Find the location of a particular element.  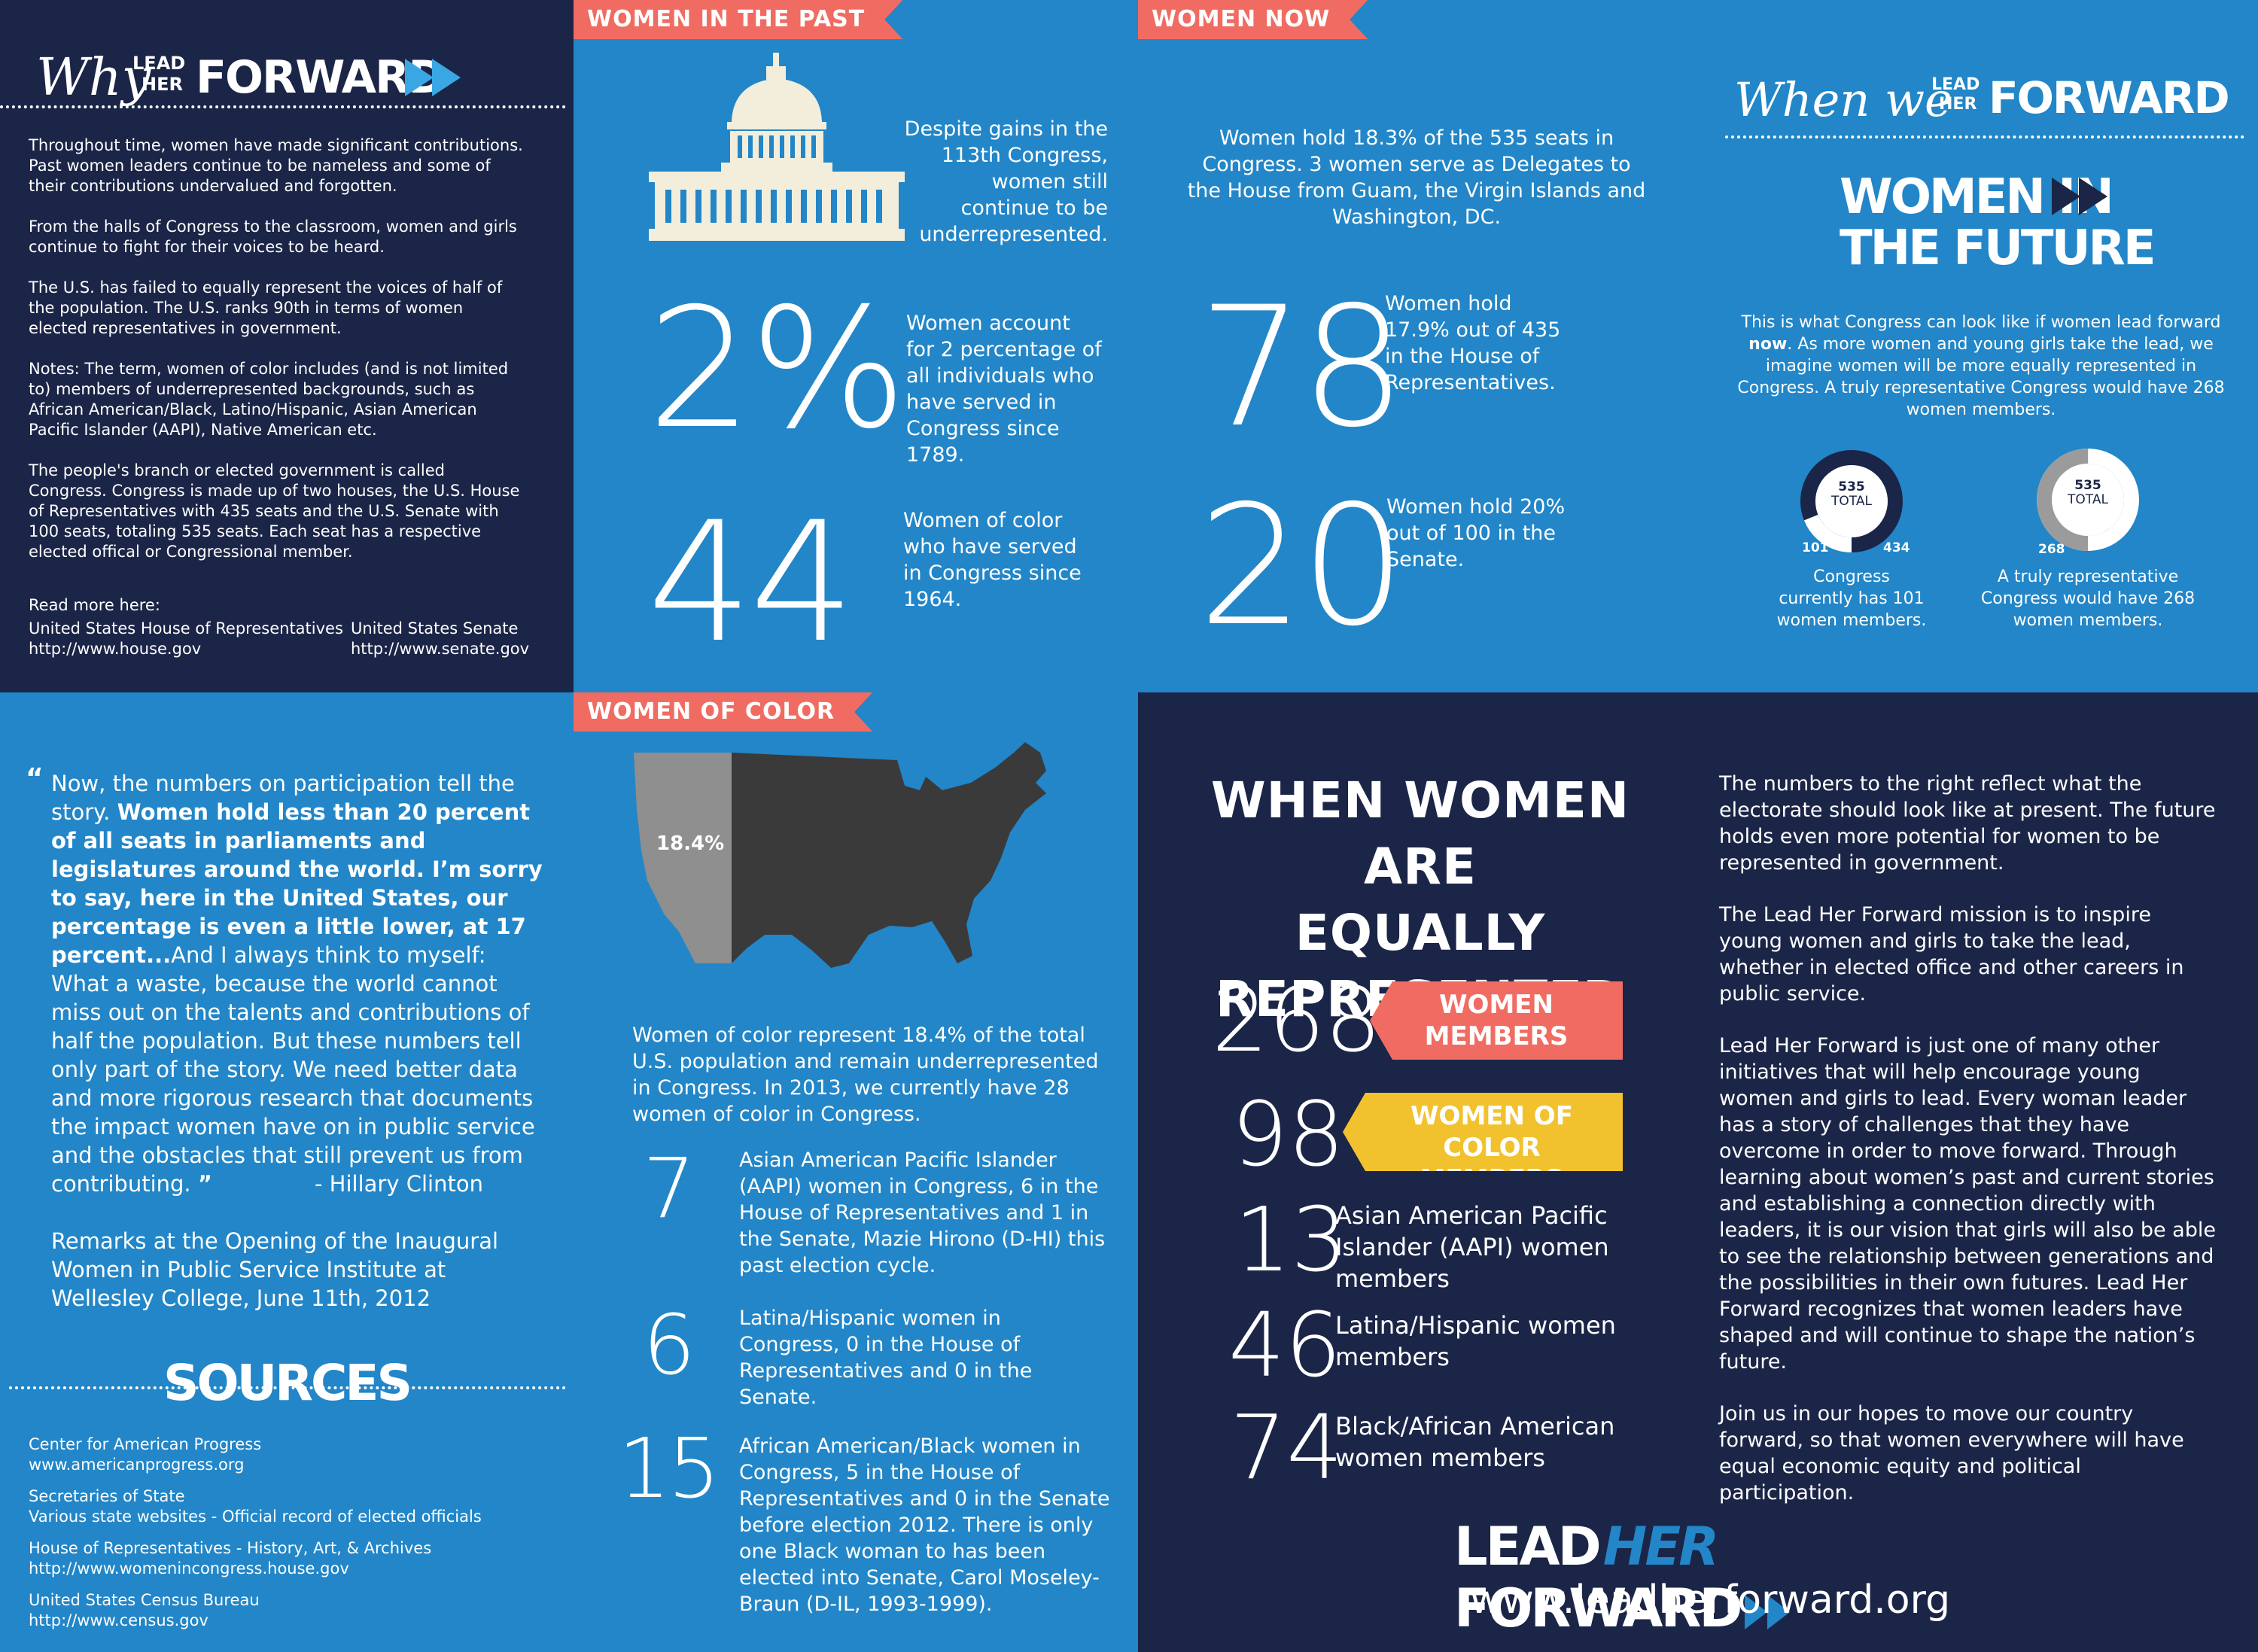

sources-divider is located at coordinates (287, 1388).